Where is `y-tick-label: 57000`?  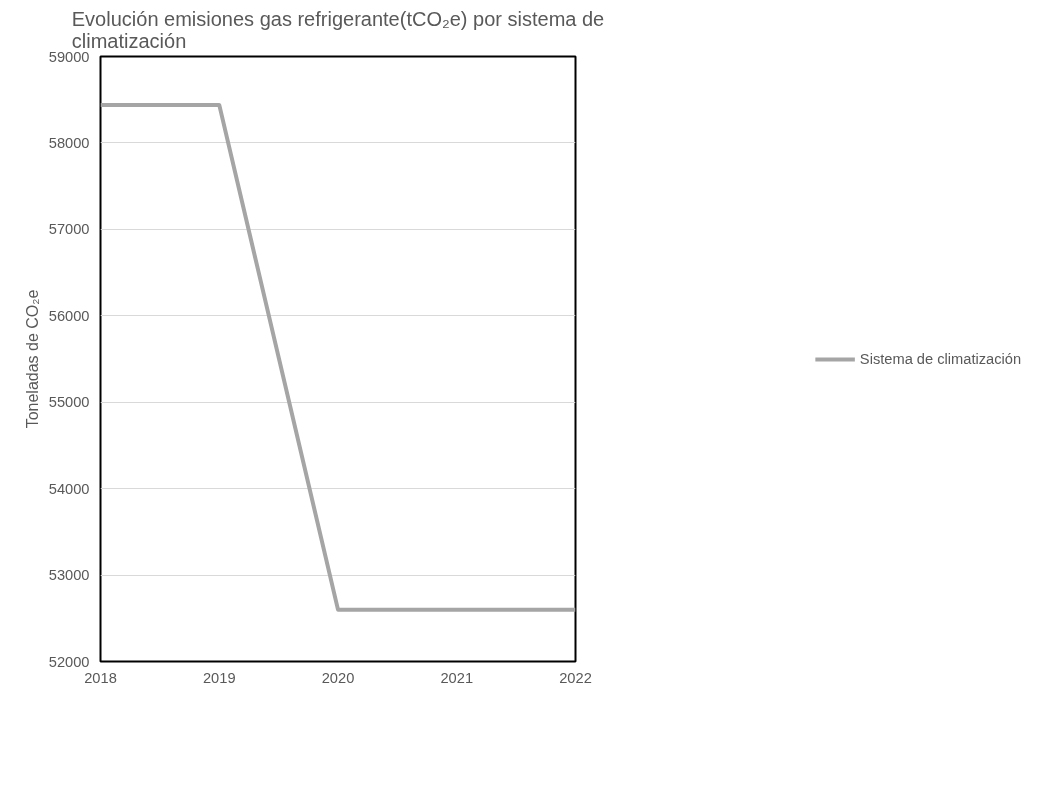 y-tick-label: 57000 is located at coordinates (69, 229).